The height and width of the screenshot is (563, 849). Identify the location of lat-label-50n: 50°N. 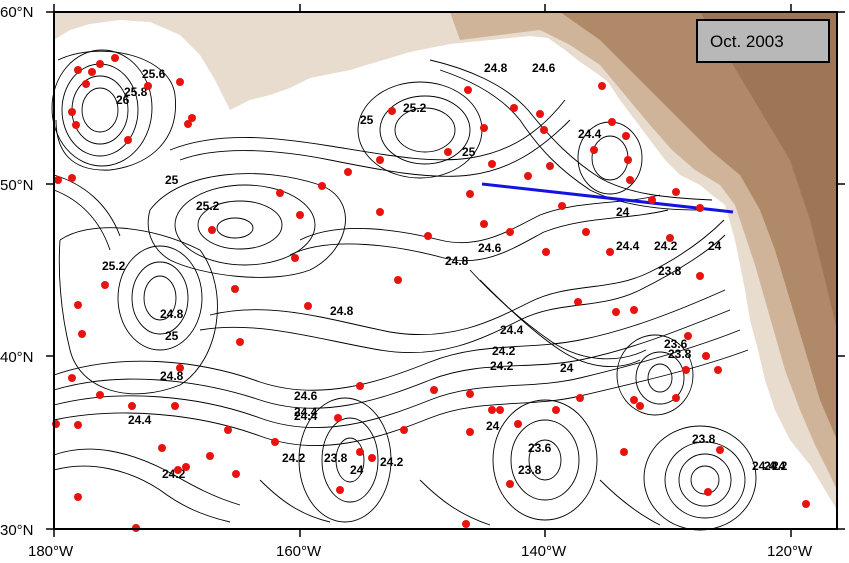
(17, 185).